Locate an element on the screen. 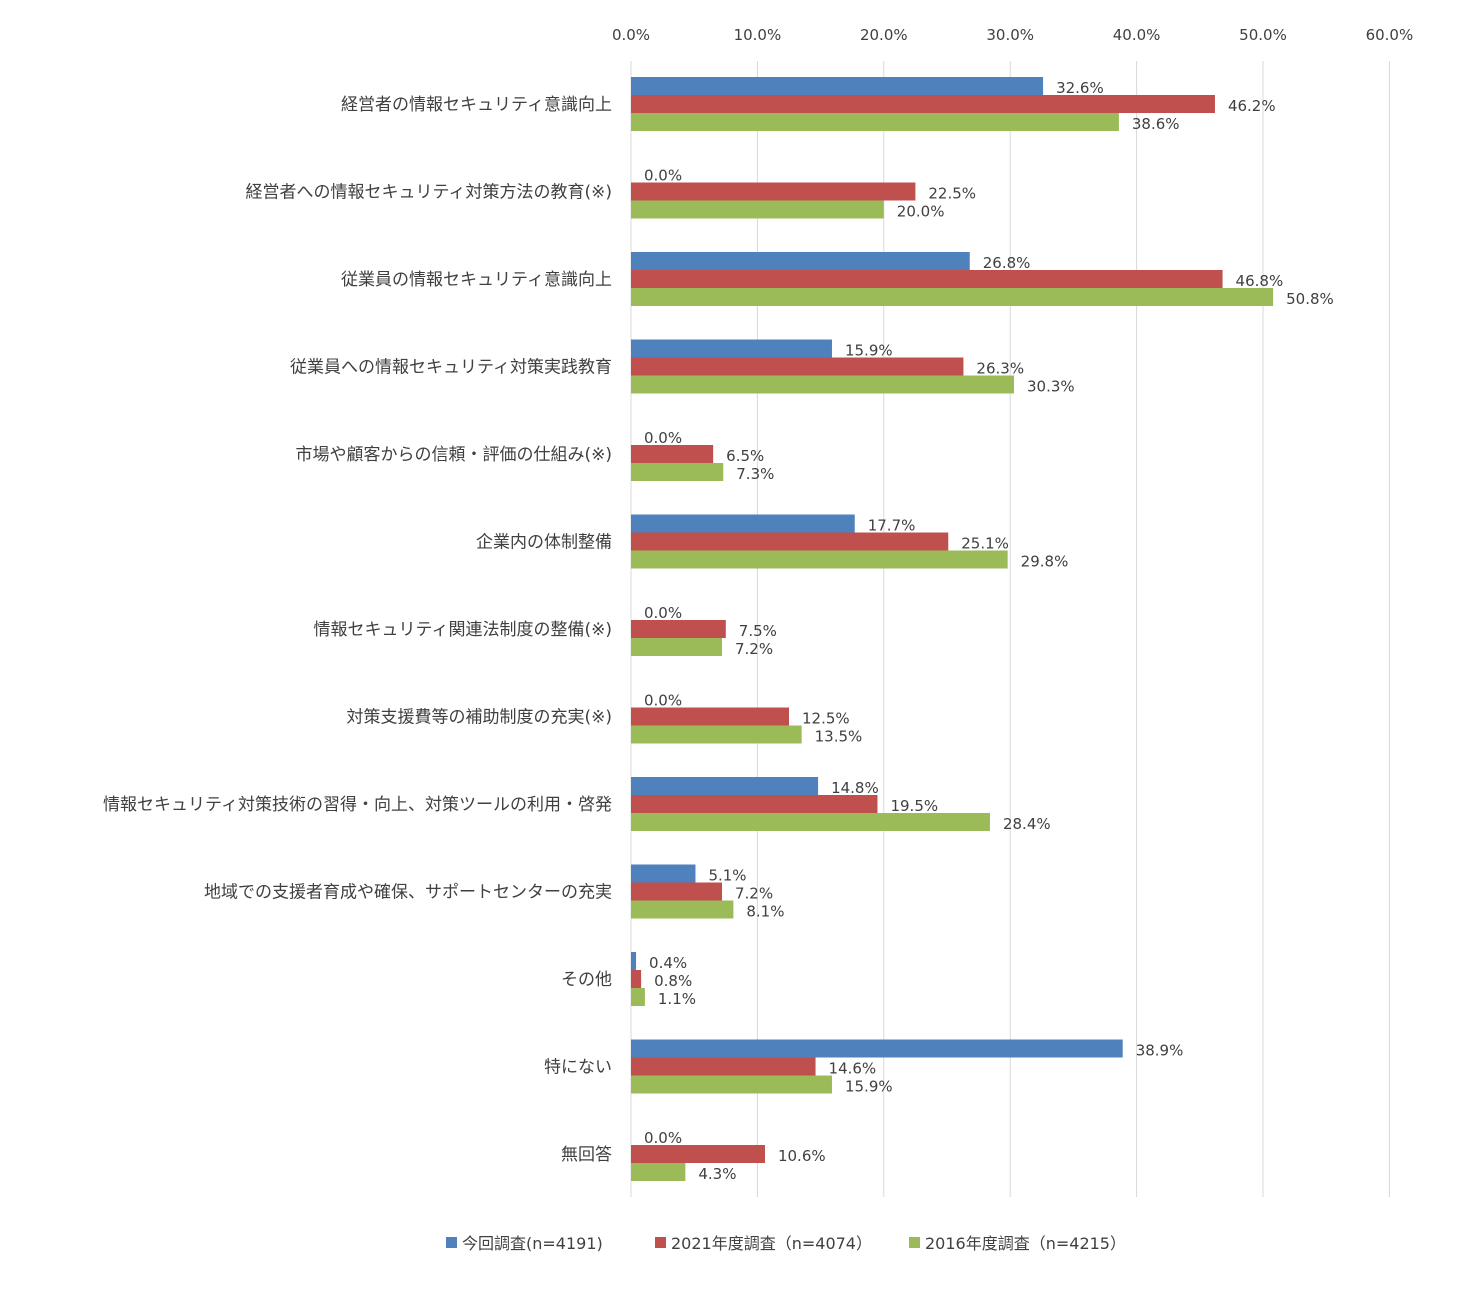 This screenshot has height=1300, width=1482. x-tick-label: 60.0% is located at coordinates (1390, 35).